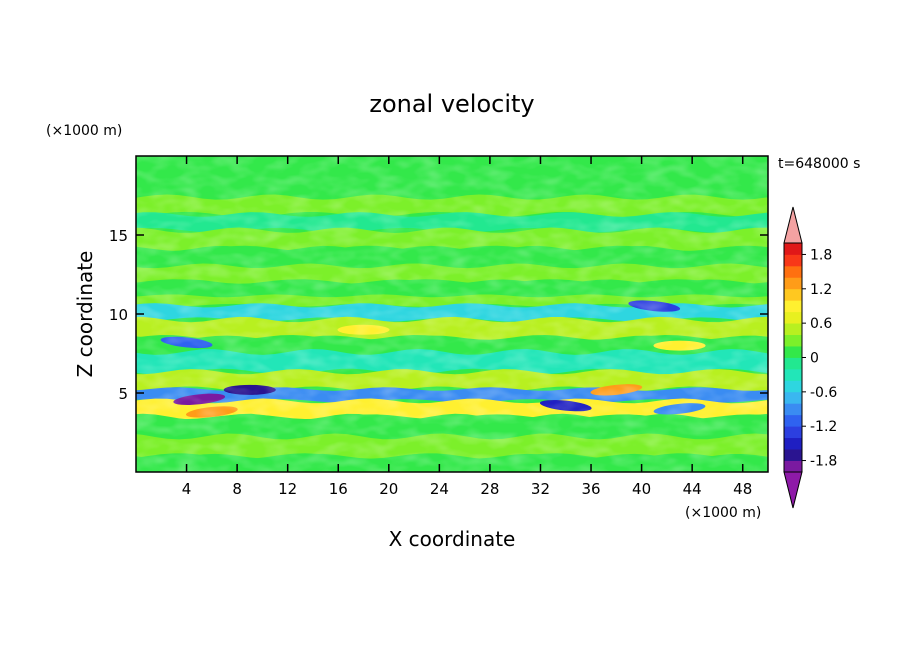 This screenshot has width=904, height=654. What do you see at coordinates (237, 489) in the screenshot?
I see `x-tick-label: 8` at bounding box center [237, 489].